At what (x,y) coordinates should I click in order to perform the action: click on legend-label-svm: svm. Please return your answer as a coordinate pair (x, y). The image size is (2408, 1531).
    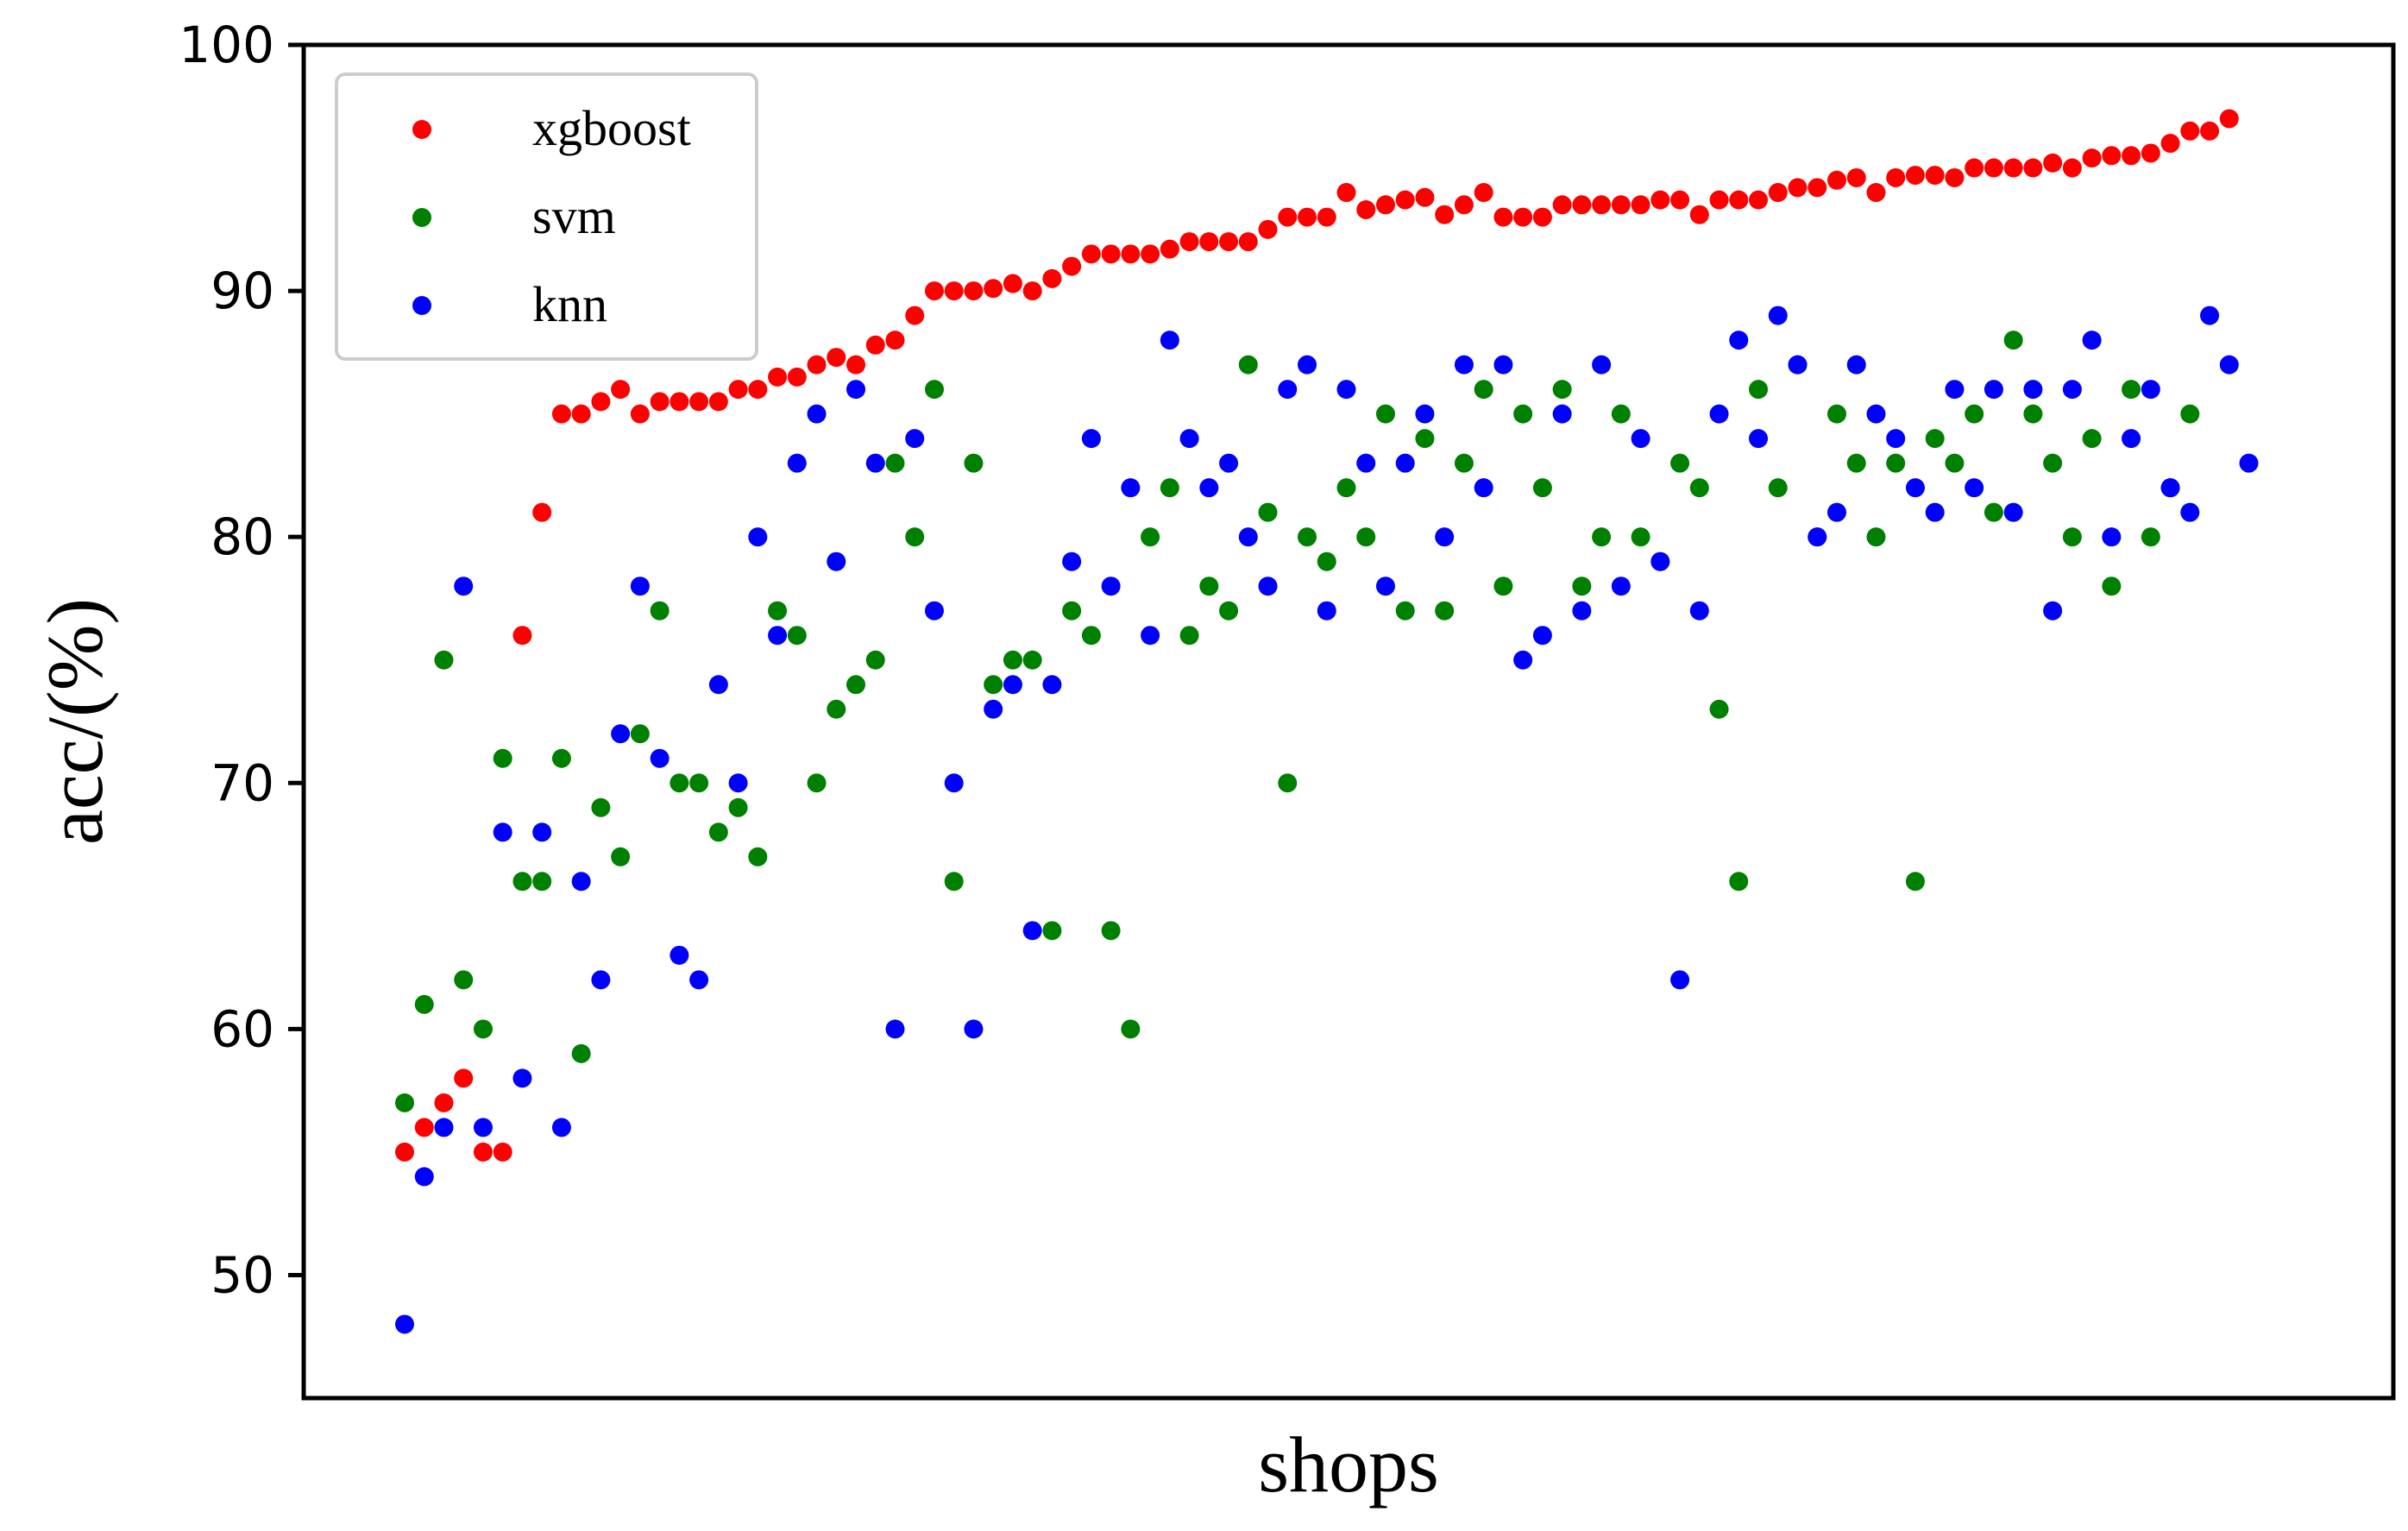
    Looking at the image, I should click on (574, 216).